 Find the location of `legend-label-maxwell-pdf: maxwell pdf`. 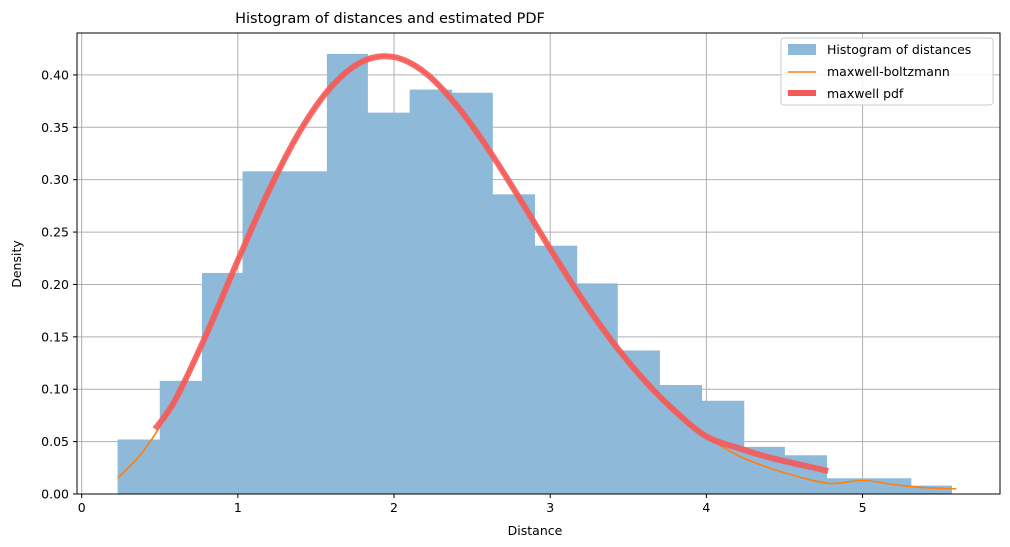

legend-label-maxwell-pdf: maxwell pdf is located at coordinates (865, 93).